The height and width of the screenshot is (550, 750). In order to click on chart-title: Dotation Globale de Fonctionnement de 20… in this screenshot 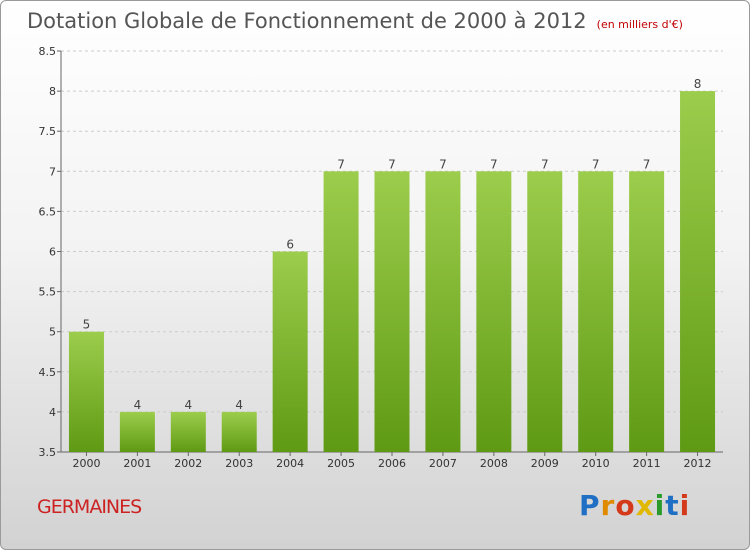, I will do `click(355, 21)`.